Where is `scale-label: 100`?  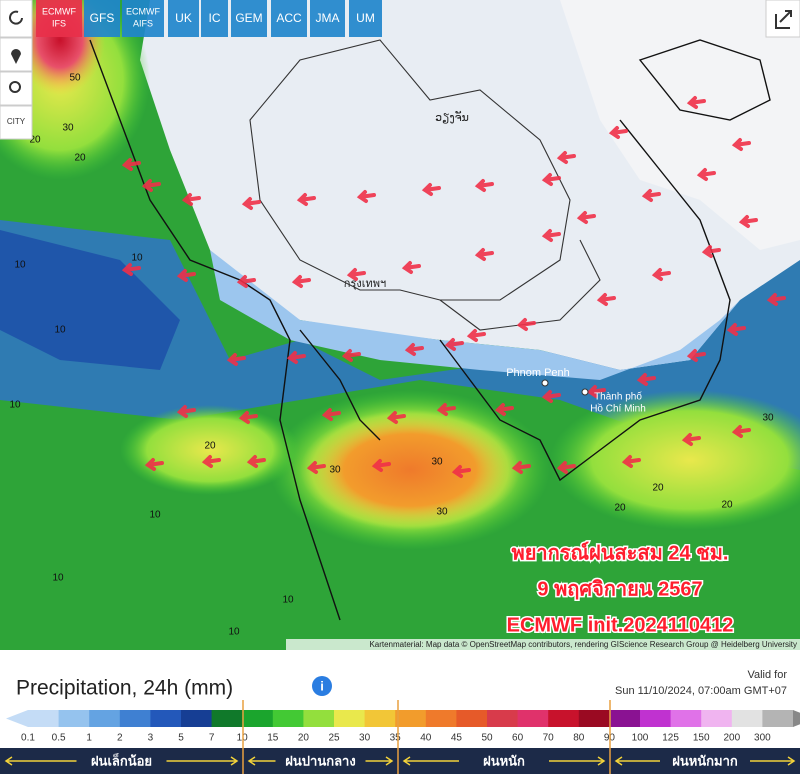
scale-label: 100 is located at coordinates (640, 738).